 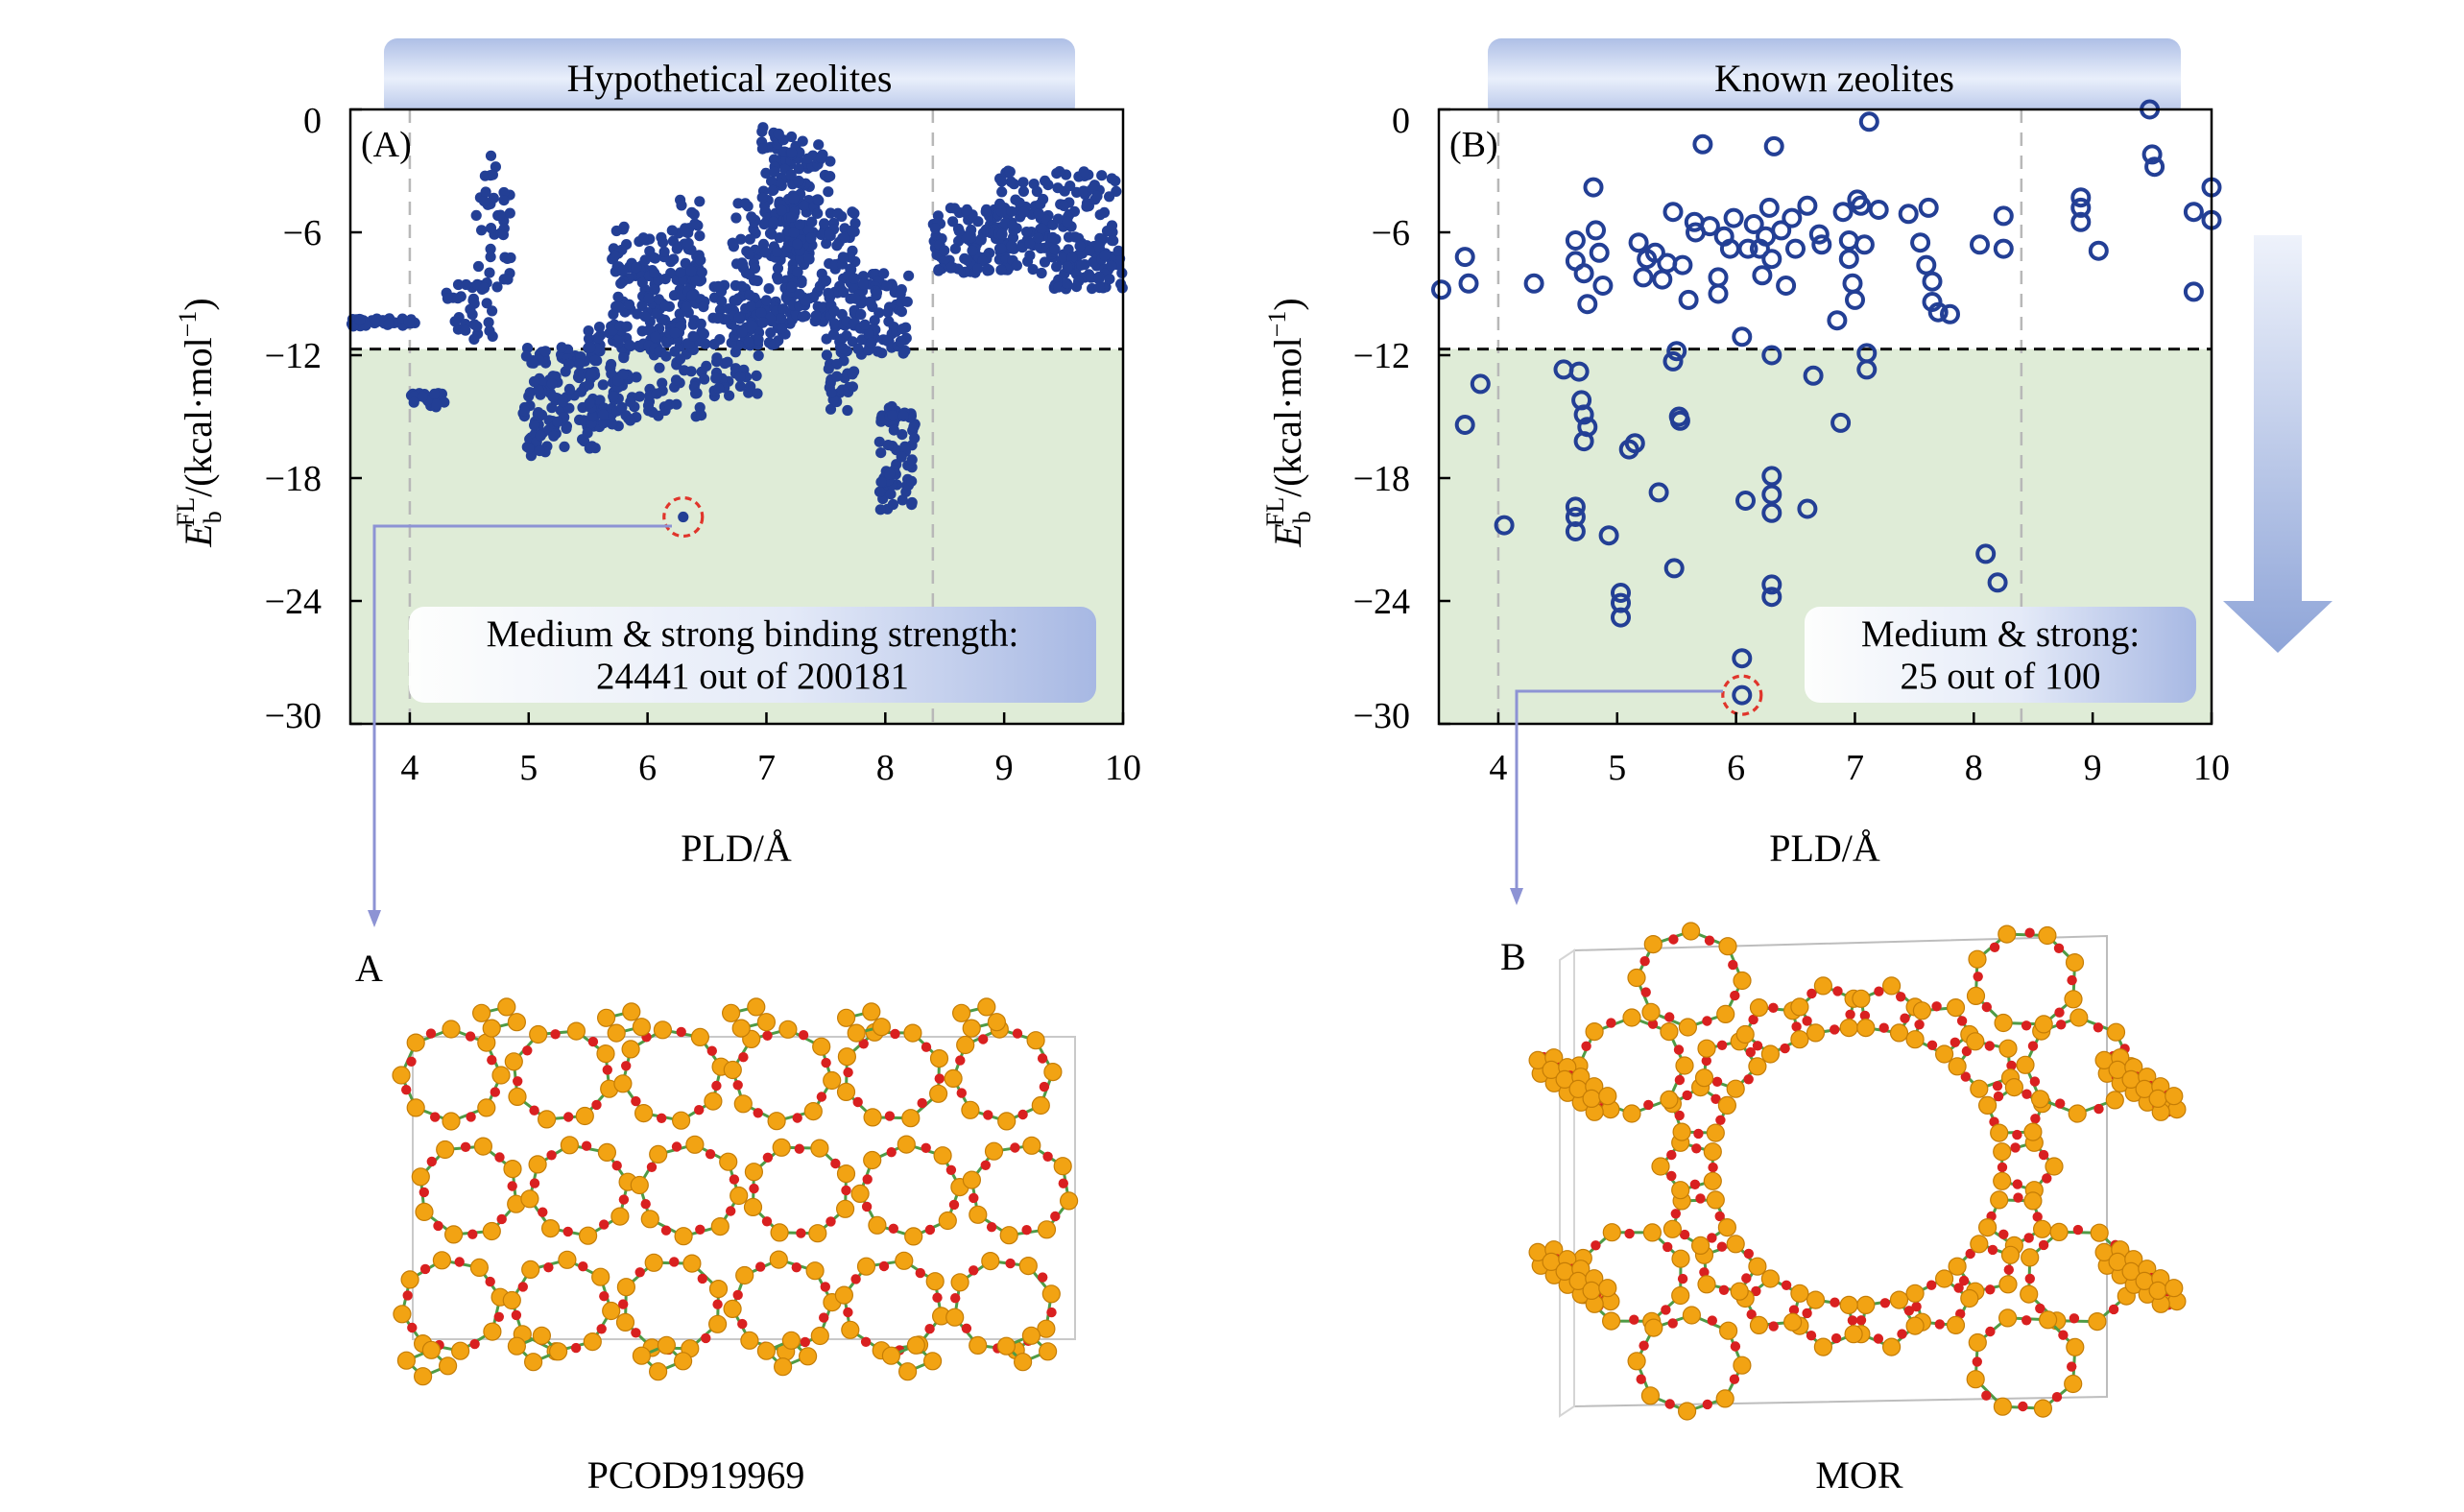 What do you see at coordinates (1473, 145) in the screenshot?
I see `panel-label-b: (B)` at bounding box center [1473, 145].